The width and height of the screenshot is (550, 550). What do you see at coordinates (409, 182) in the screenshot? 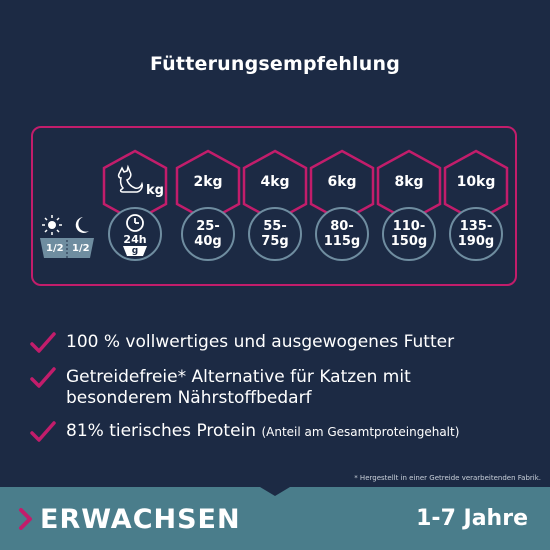
I see `weight-label: 8kg` at bounding box center [409, 182].